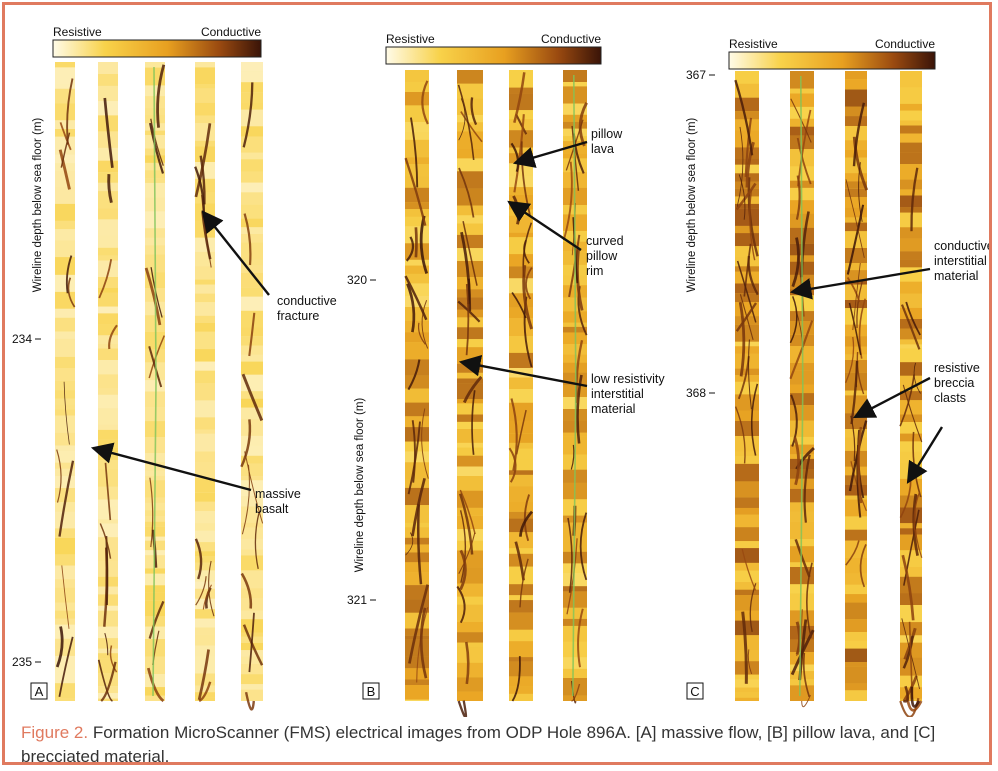  What do you see at coordinates (307, 301) in the screenshot?
I see `annotation-line: conductive` at bounding box center [307, 301].